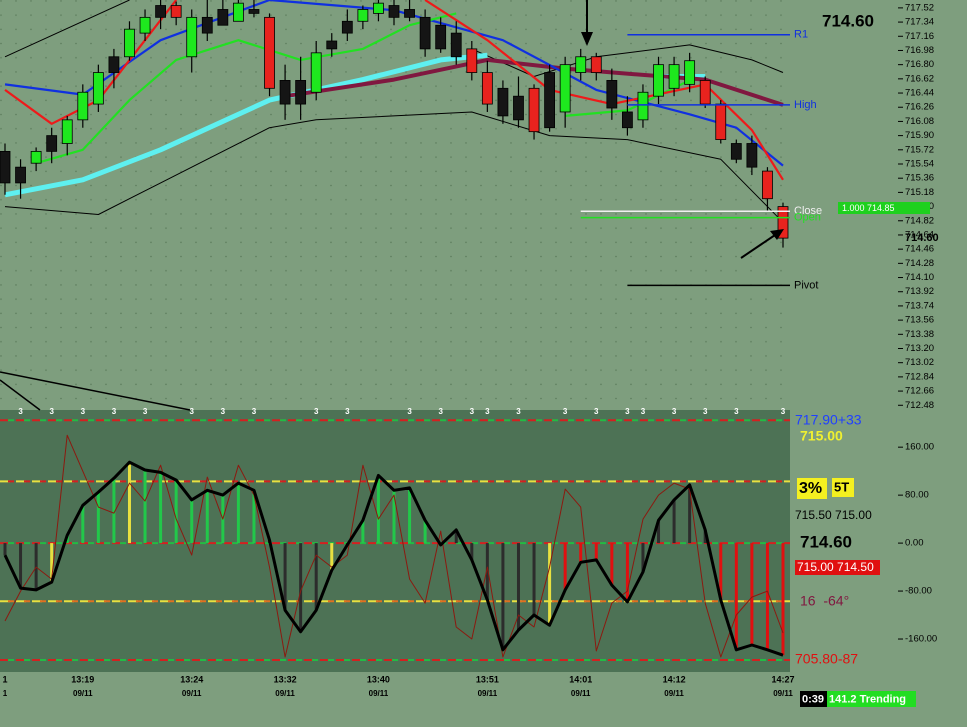  What do you see at coordinates (919, 234) in the screenshot?
I see `y-tick-label: 714.64` at bounding box center [919, 234].